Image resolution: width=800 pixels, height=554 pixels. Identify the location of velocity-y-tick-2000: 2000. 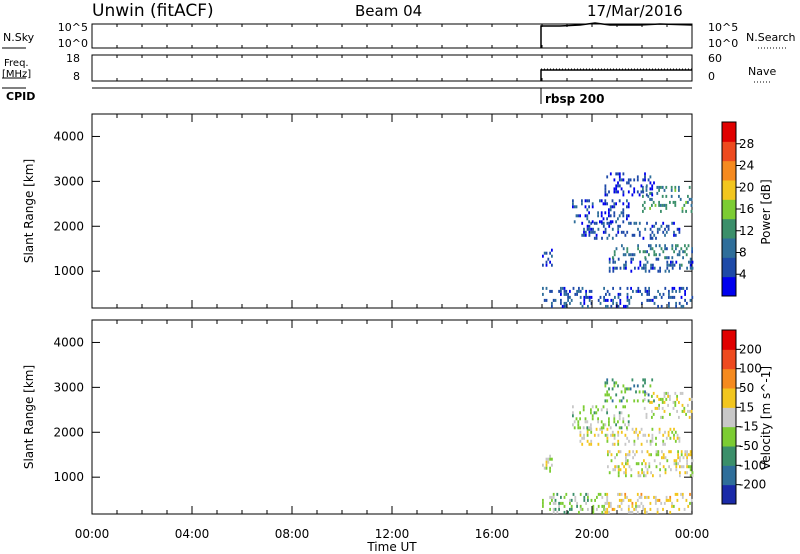
(68, 432).